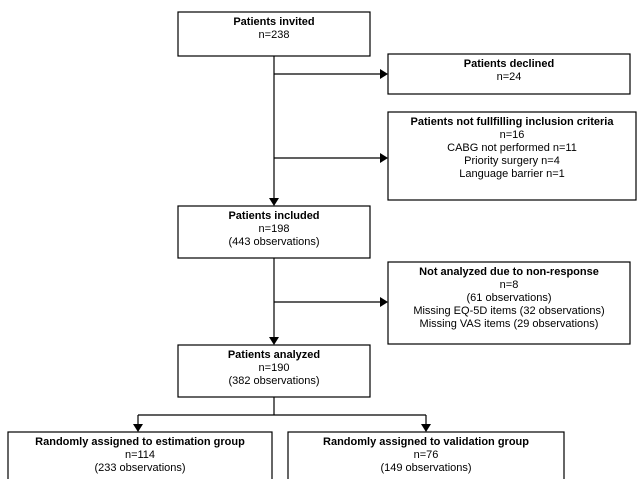 This screenshot has height=479, width=639. What do you see at coordinates (140, 442) in the screenshot?
I see `box-title: Randomly assigned to estimation group` at bounding box center [140, 442].